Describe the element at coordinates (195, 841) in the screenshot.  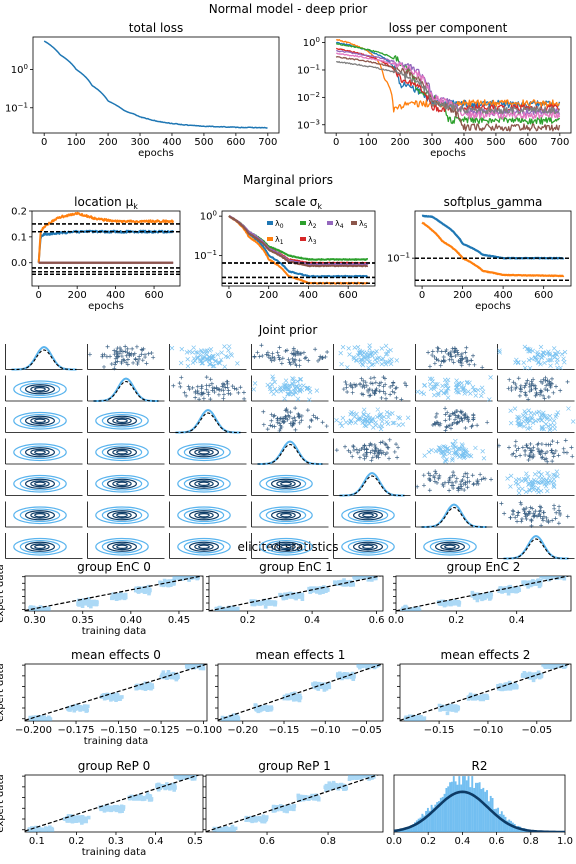
I see `x-tick-label: 0.5` at that location.